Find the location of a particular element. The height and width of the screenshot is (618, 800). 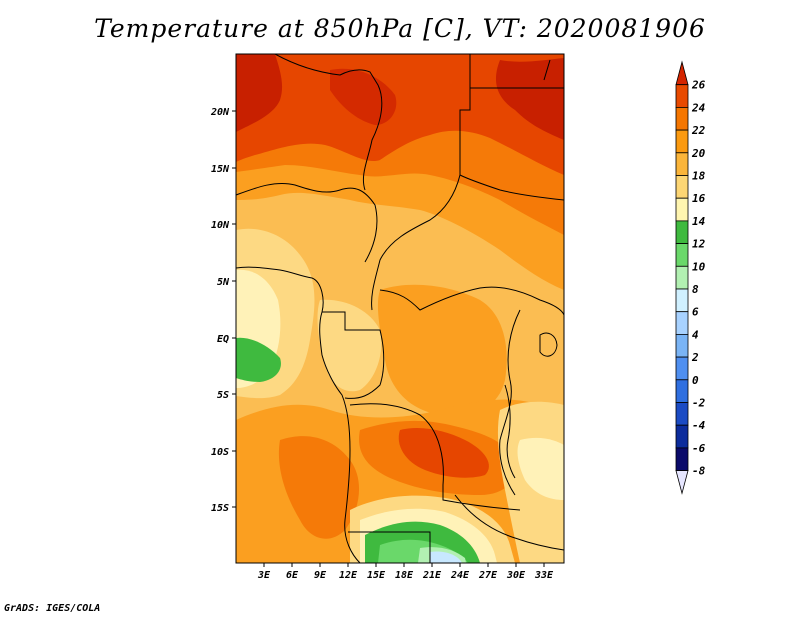

border-angola is located at coordinates (435, 457).